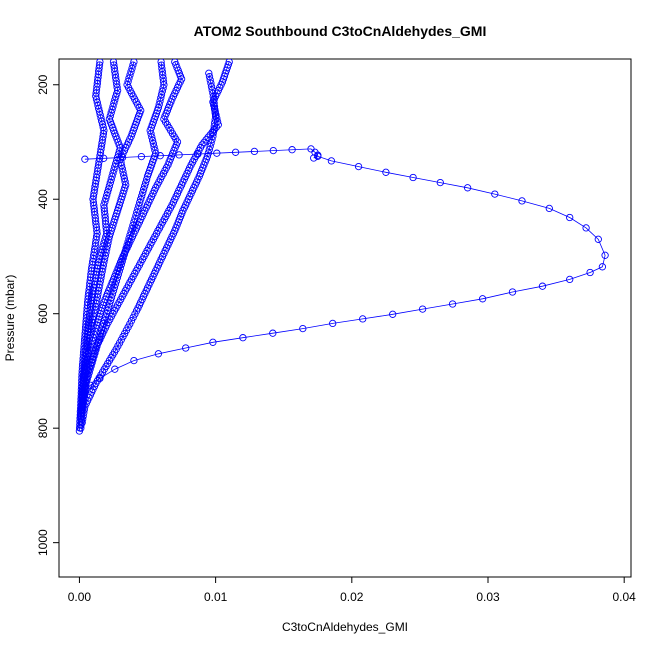  I want to click on series-line, so click(92, 246).